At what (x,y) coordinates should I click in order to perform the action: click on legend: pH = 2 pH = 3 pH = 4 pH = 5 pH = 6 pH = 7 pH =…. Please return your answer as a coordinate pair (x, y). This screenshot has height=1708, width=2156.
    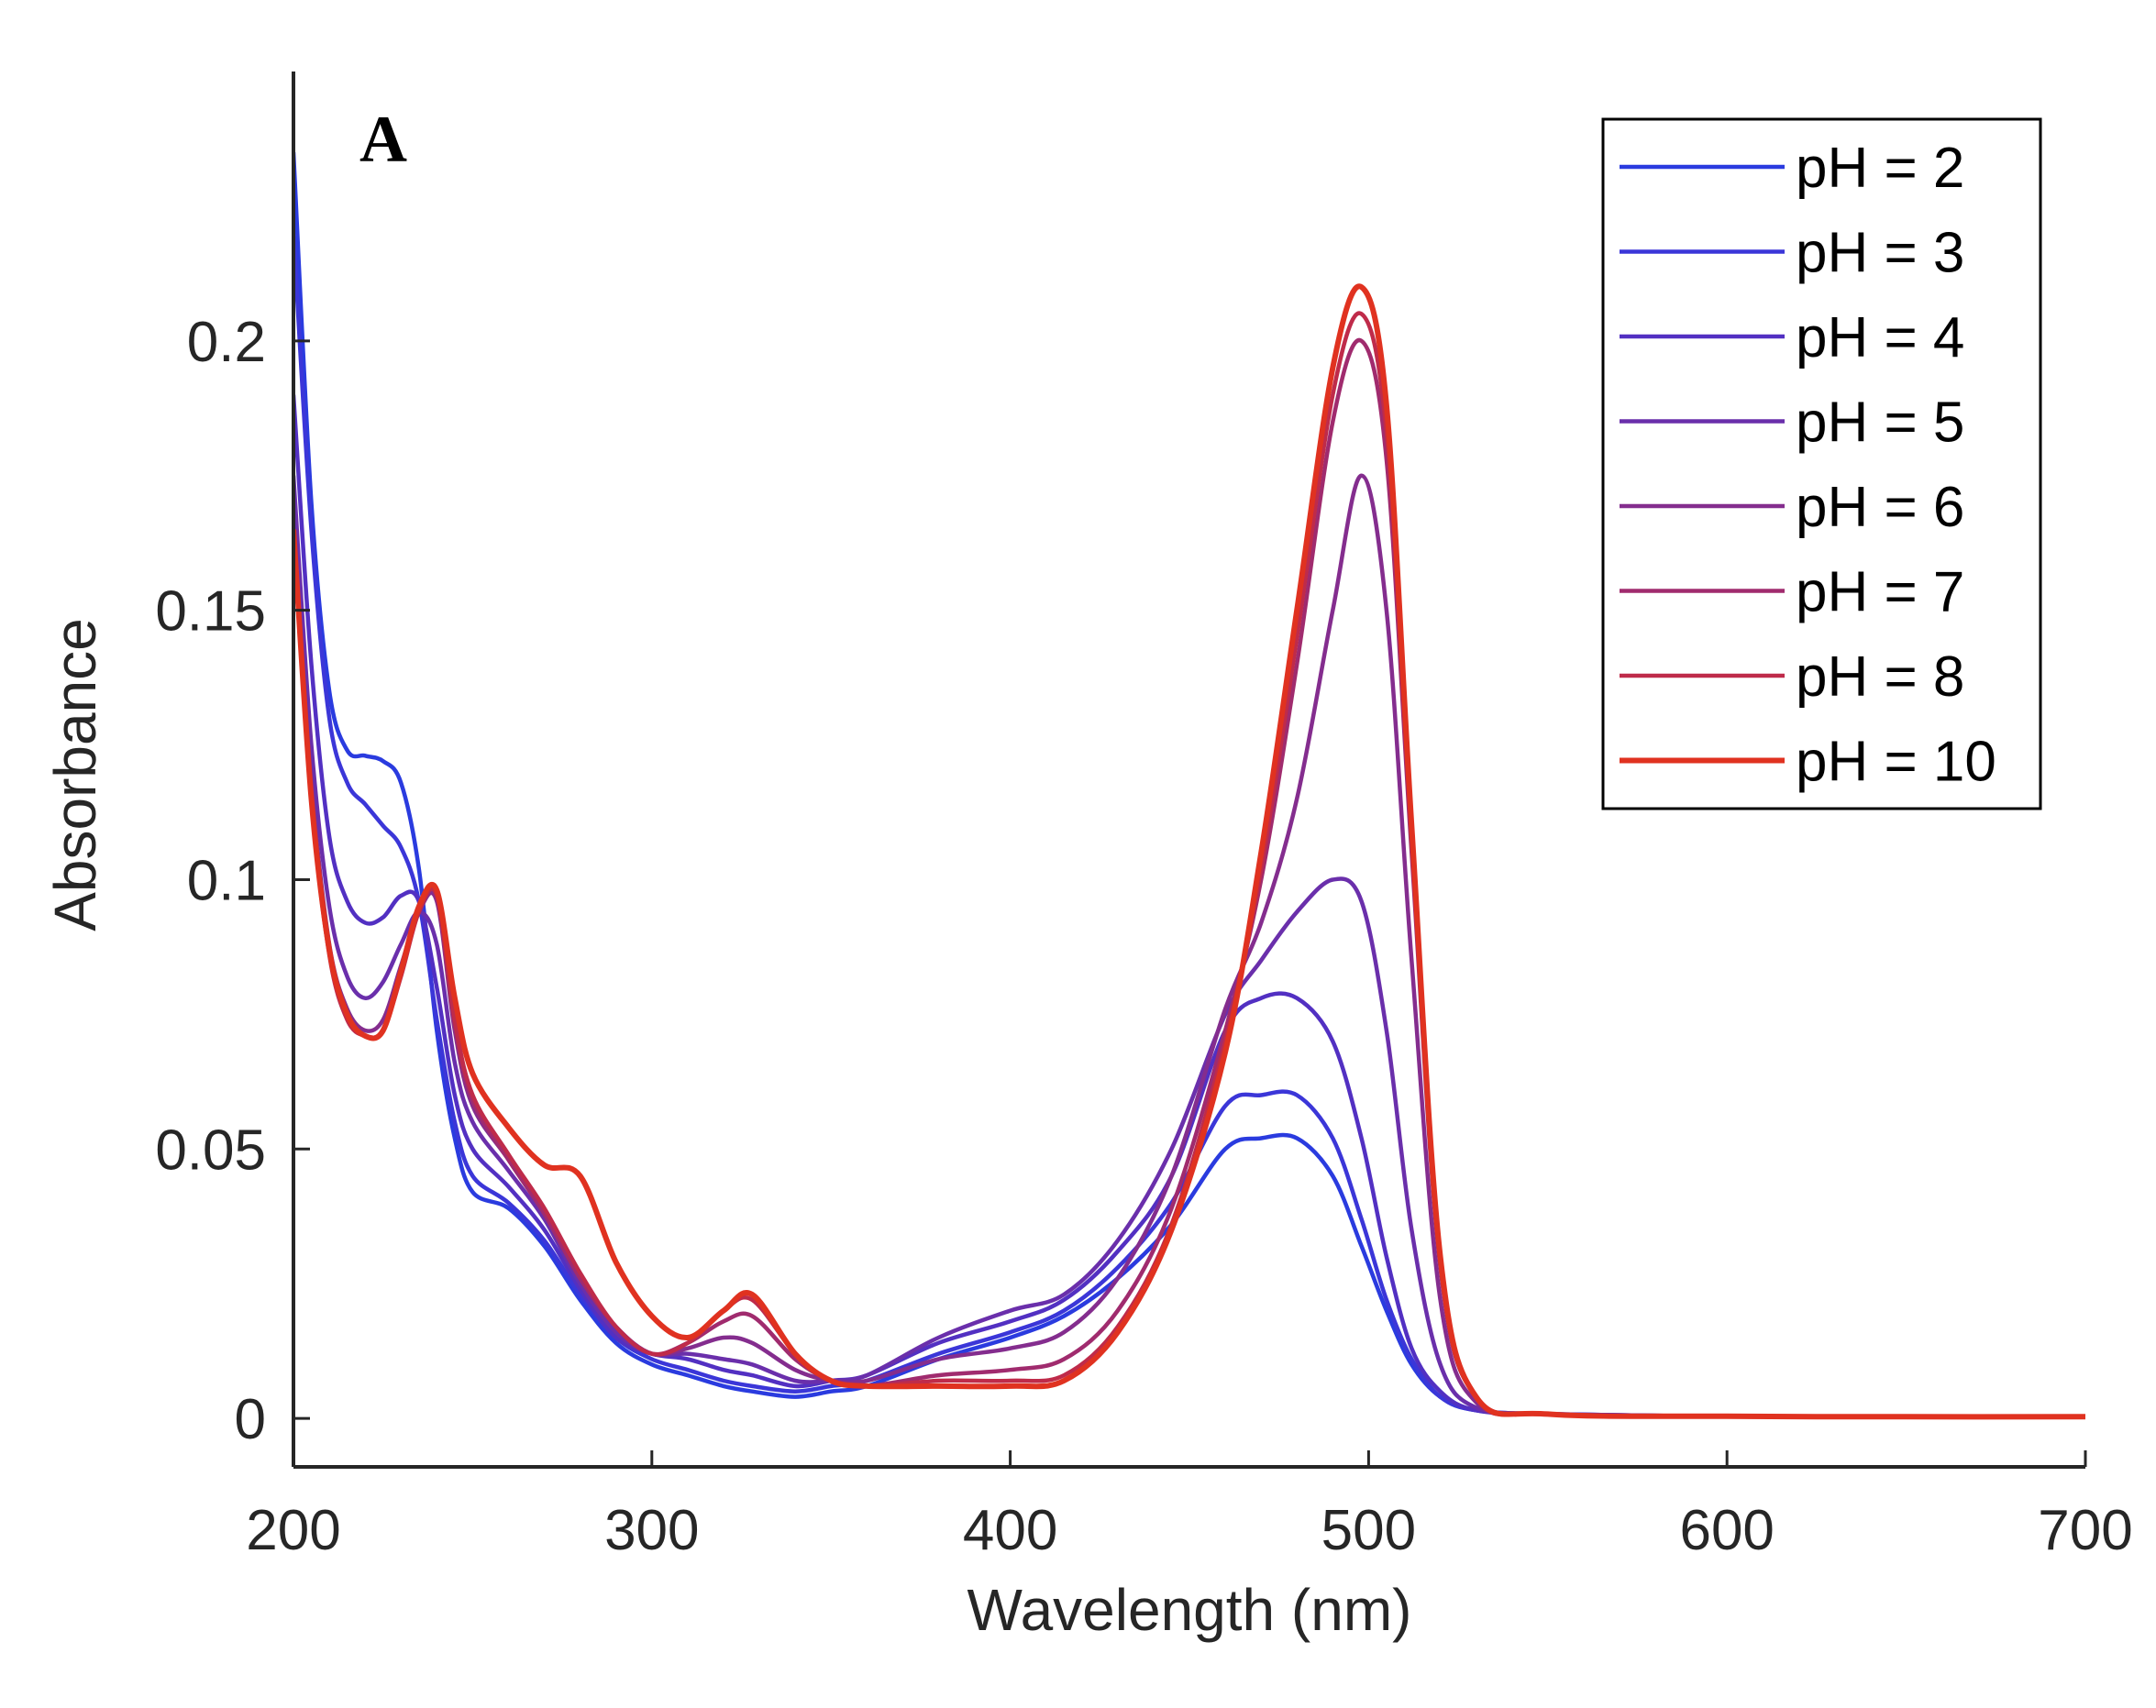
    Looking at the image, I should click on (1822, 463).